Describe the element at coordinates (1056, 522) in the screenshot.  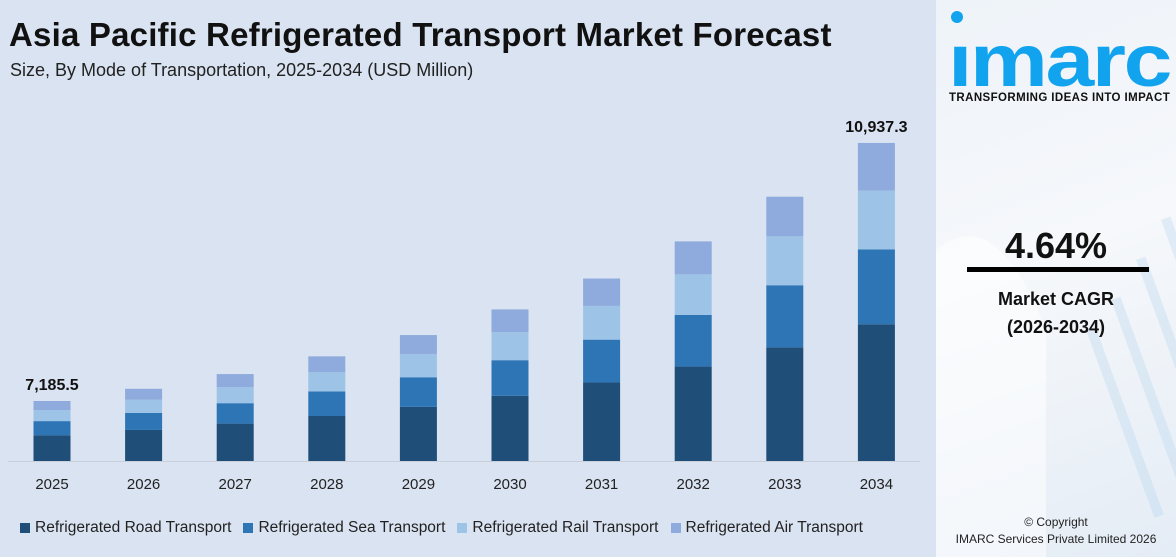
I see `copyright-line: © Copyright` at that location.